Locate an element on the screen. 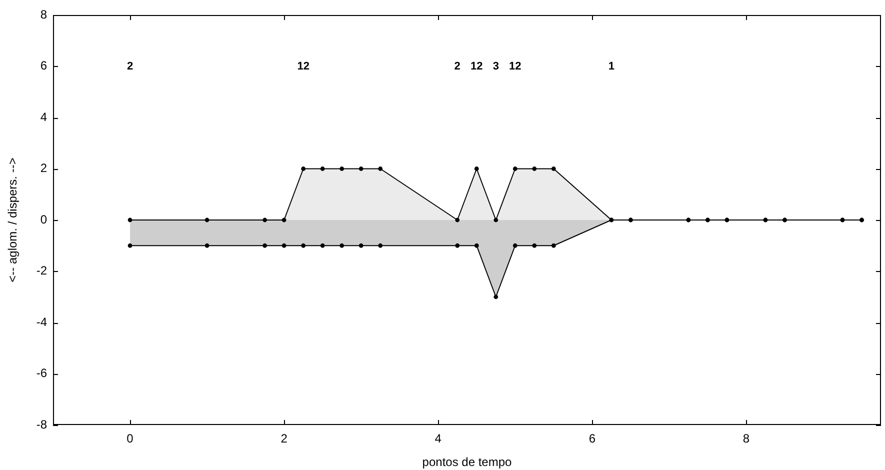 This screenshot has width=885, height=470. x-tick-label: 0 is located at coordinates (130, 439).